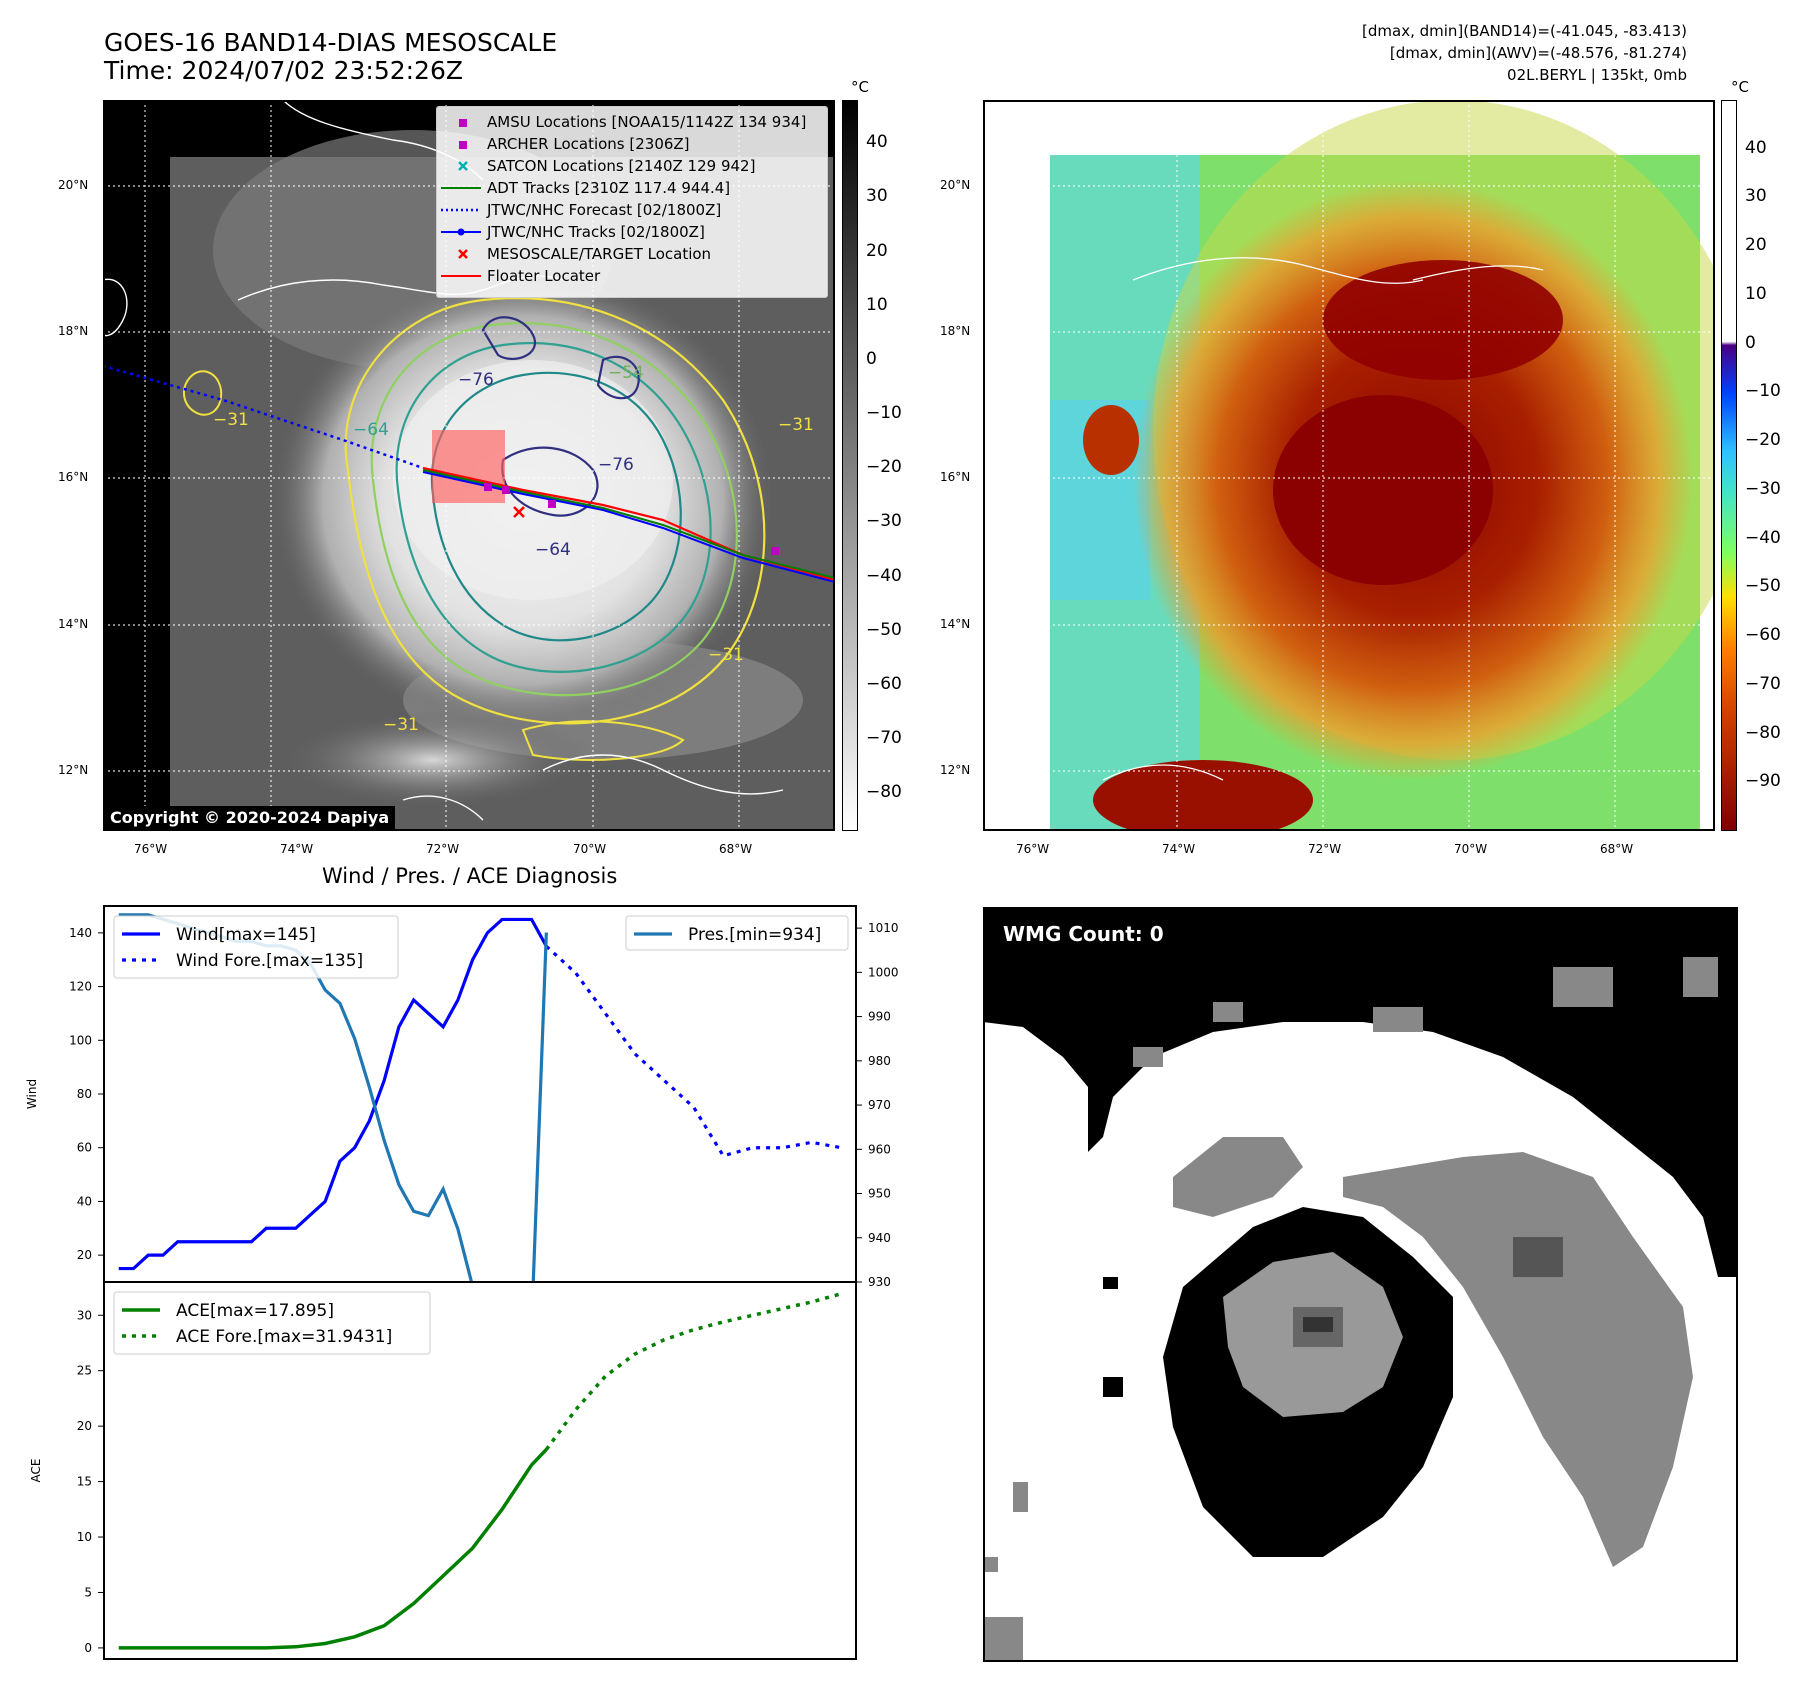 The image size is (1797, 1690). I want to click on legend-item-archer: ARCHER Locations [2306Z], so click(632, 144).